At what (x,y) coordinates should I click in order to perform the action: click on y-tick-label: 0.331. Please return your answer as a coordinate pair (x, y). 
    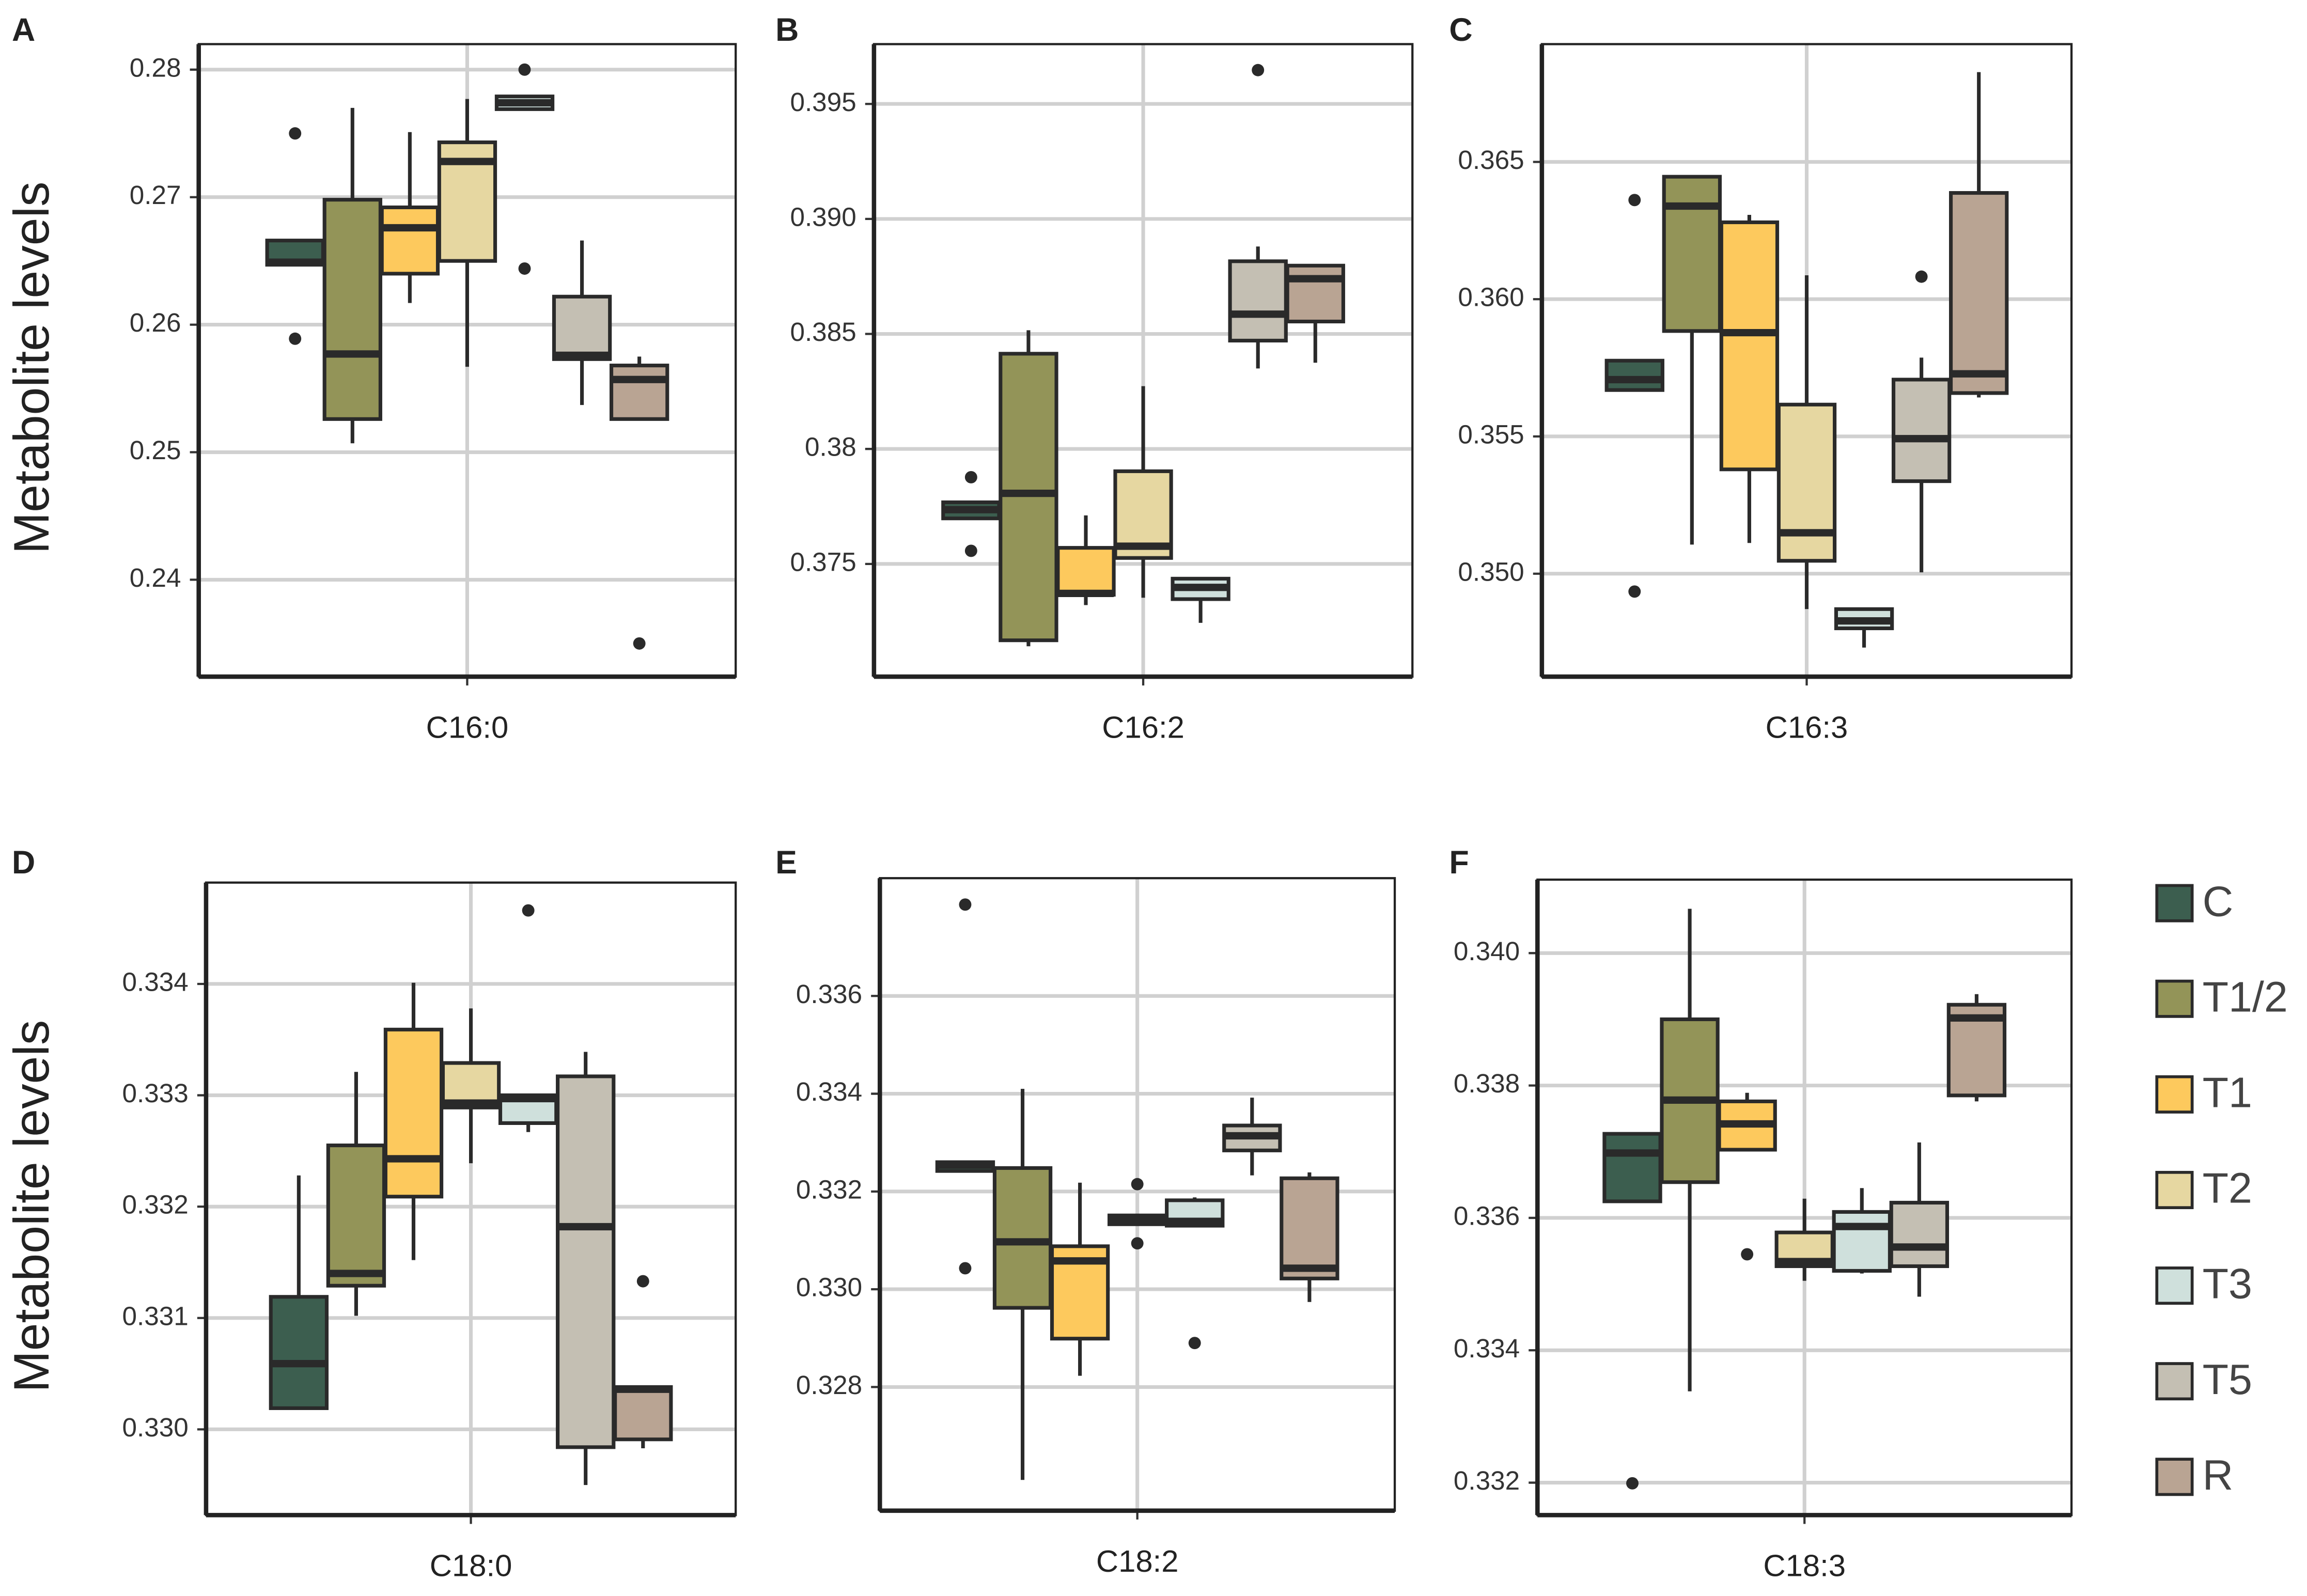
    Looking at the image, I should click on (155, 1316).